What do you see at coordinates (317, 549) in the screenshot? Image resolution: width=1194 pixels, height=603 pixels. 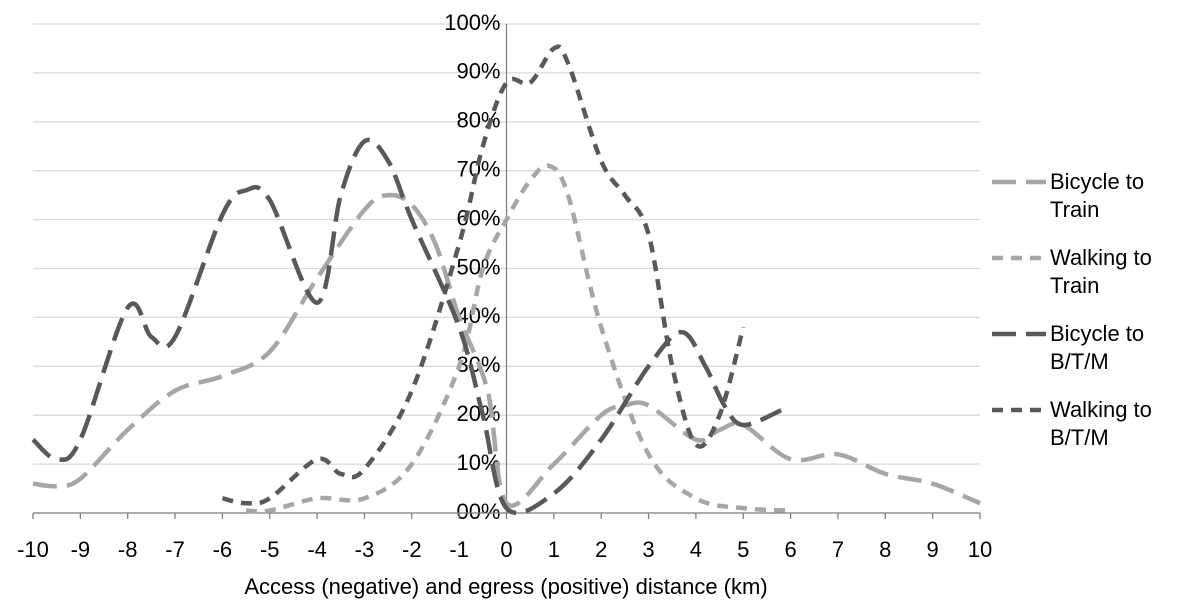 I see `x-tick-label: -4` at bounding box center [317, 549].